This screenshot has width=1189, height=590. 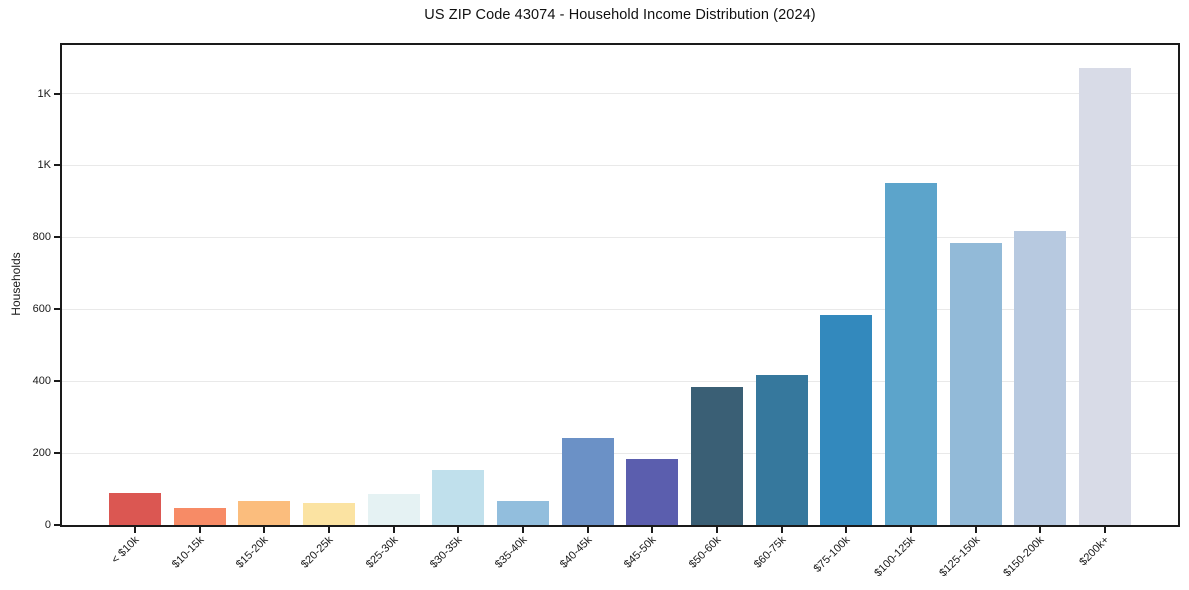 What do you see at coordinates (382, 552) in the screenshot?
I see `x-tick-label: $25-30k` at bounding box center [382, 552].